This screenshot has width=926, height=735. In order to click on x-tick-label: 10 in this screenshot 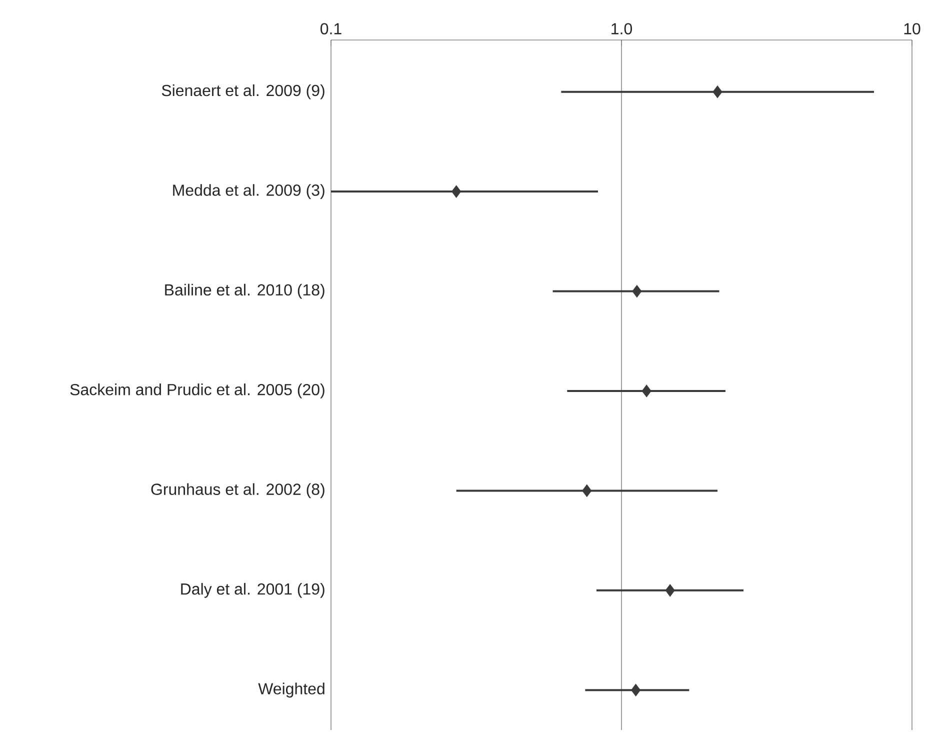, I will do `click(912, 28)`.